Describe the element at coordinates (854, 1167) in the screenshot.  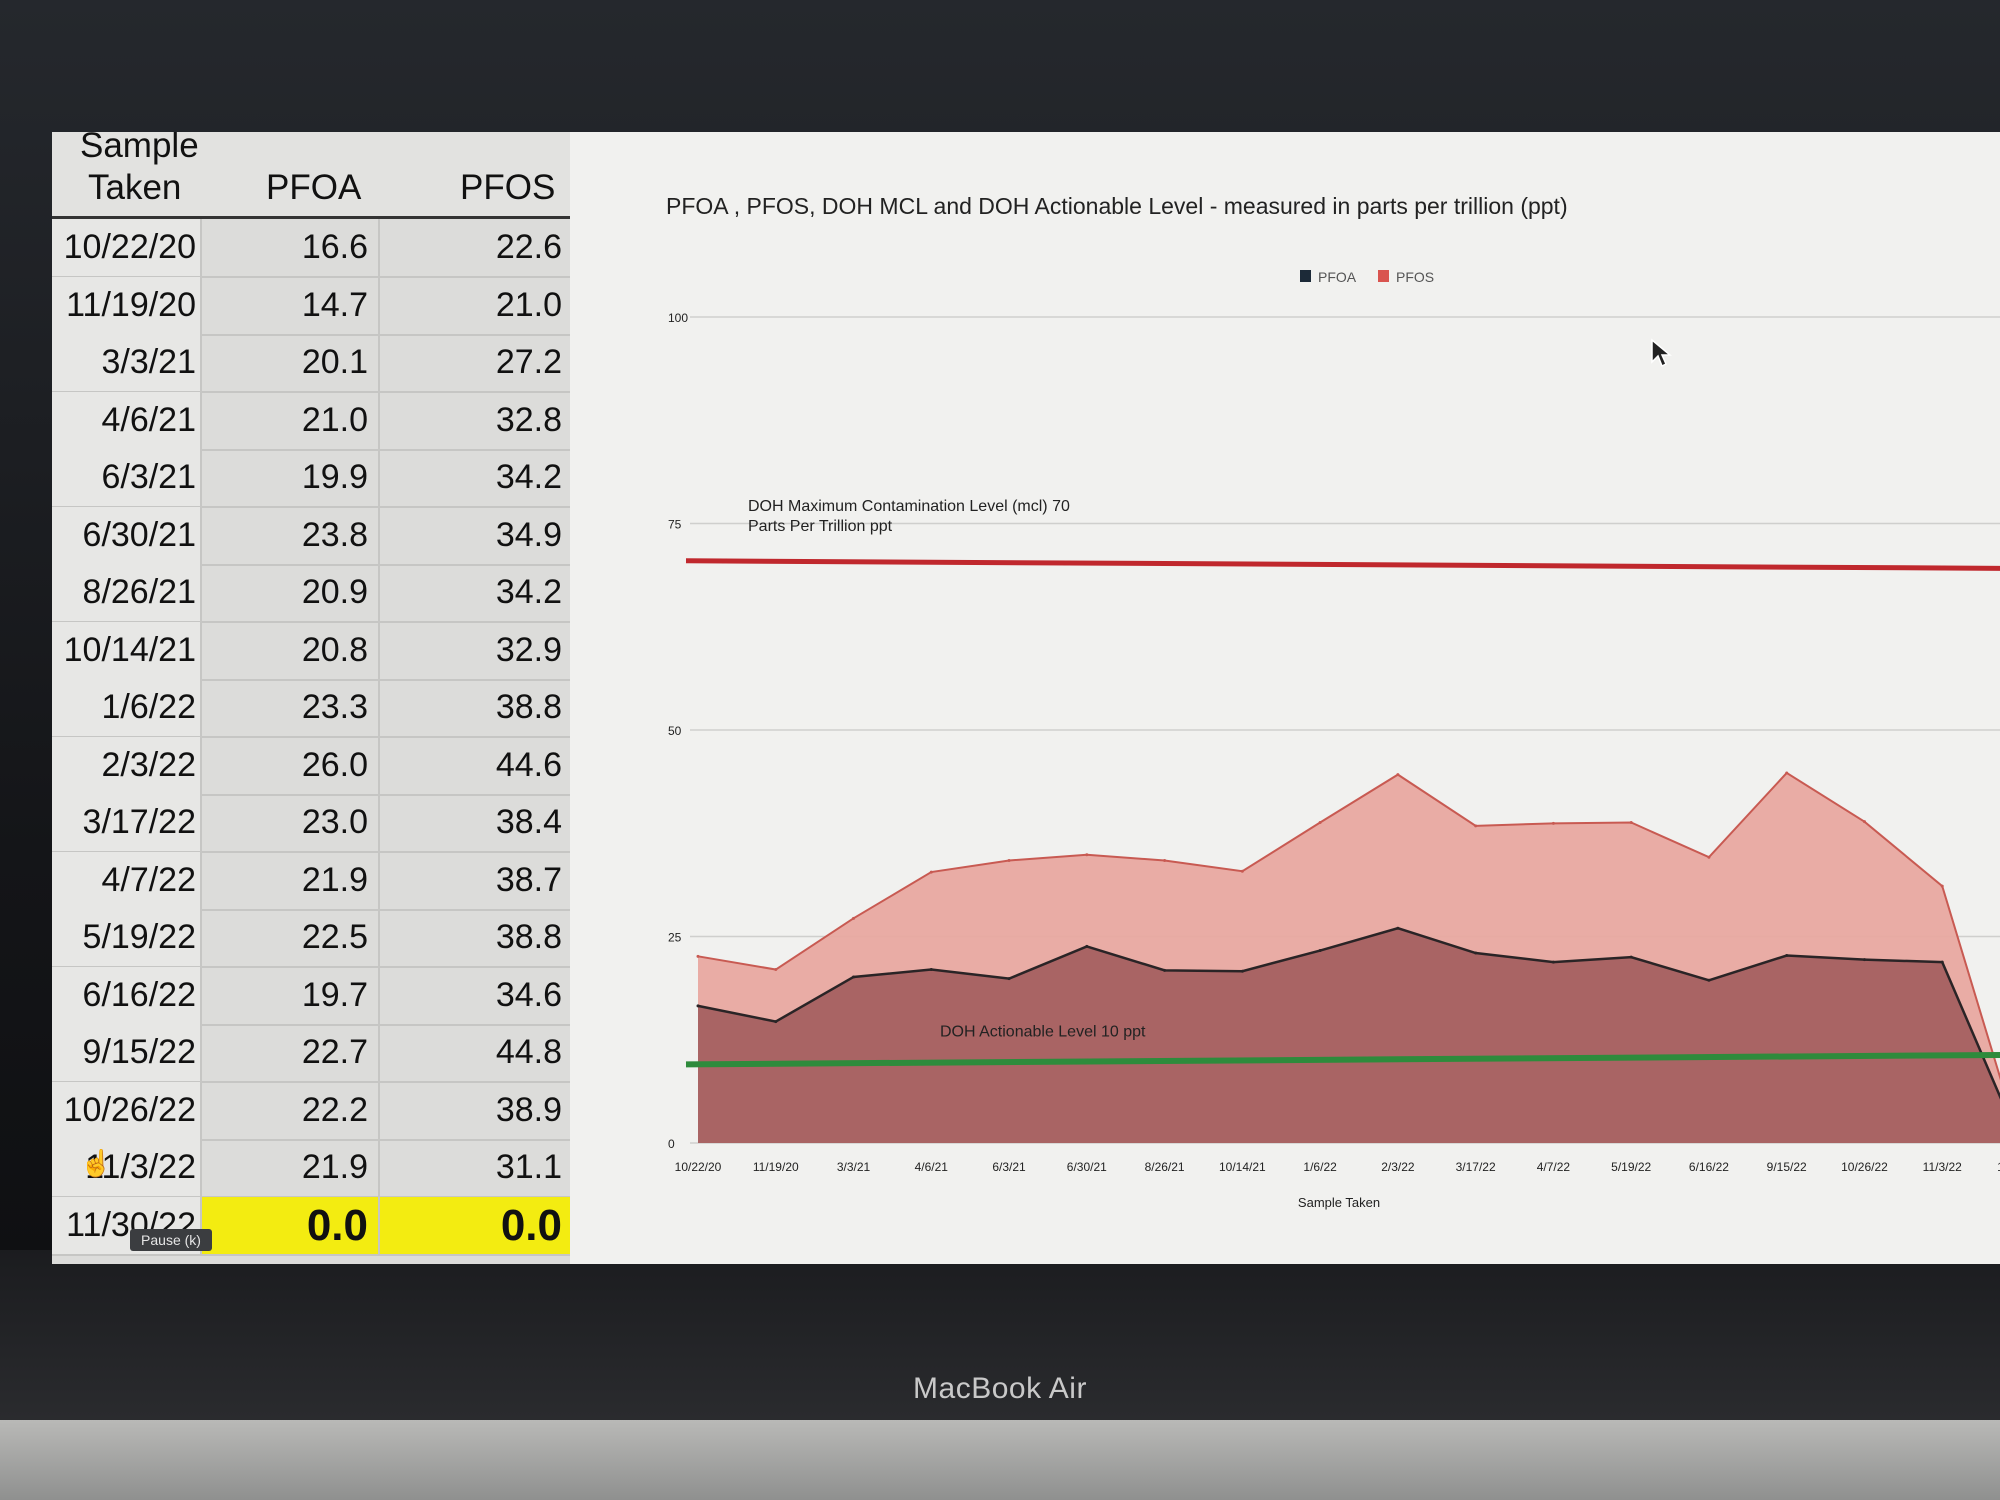
I see `x-tick-label: 3/3/21` at that location.